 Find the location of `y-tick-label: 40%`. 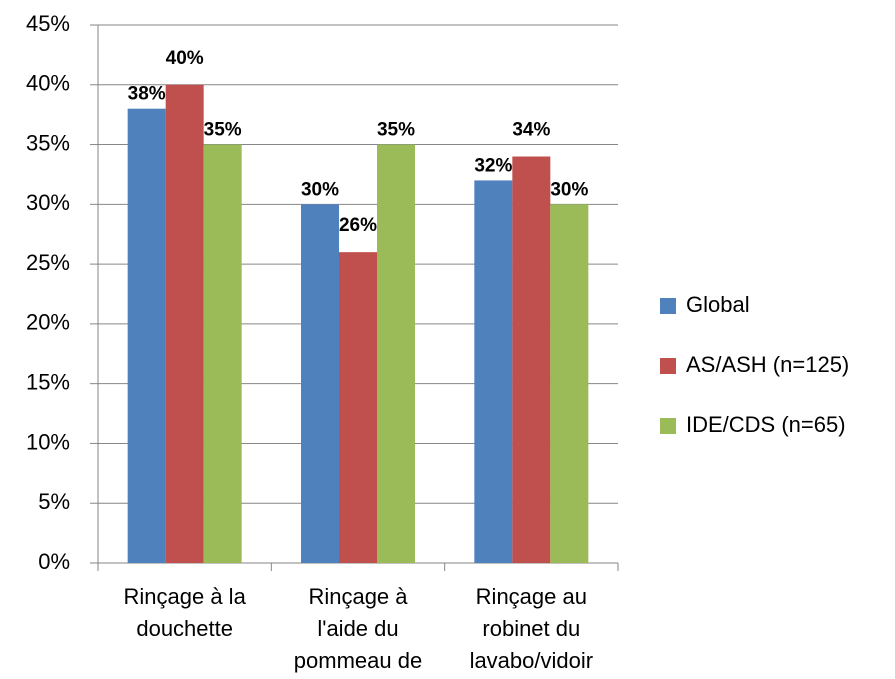

y-tick-label: 40% is located at coordinates (48, 83).